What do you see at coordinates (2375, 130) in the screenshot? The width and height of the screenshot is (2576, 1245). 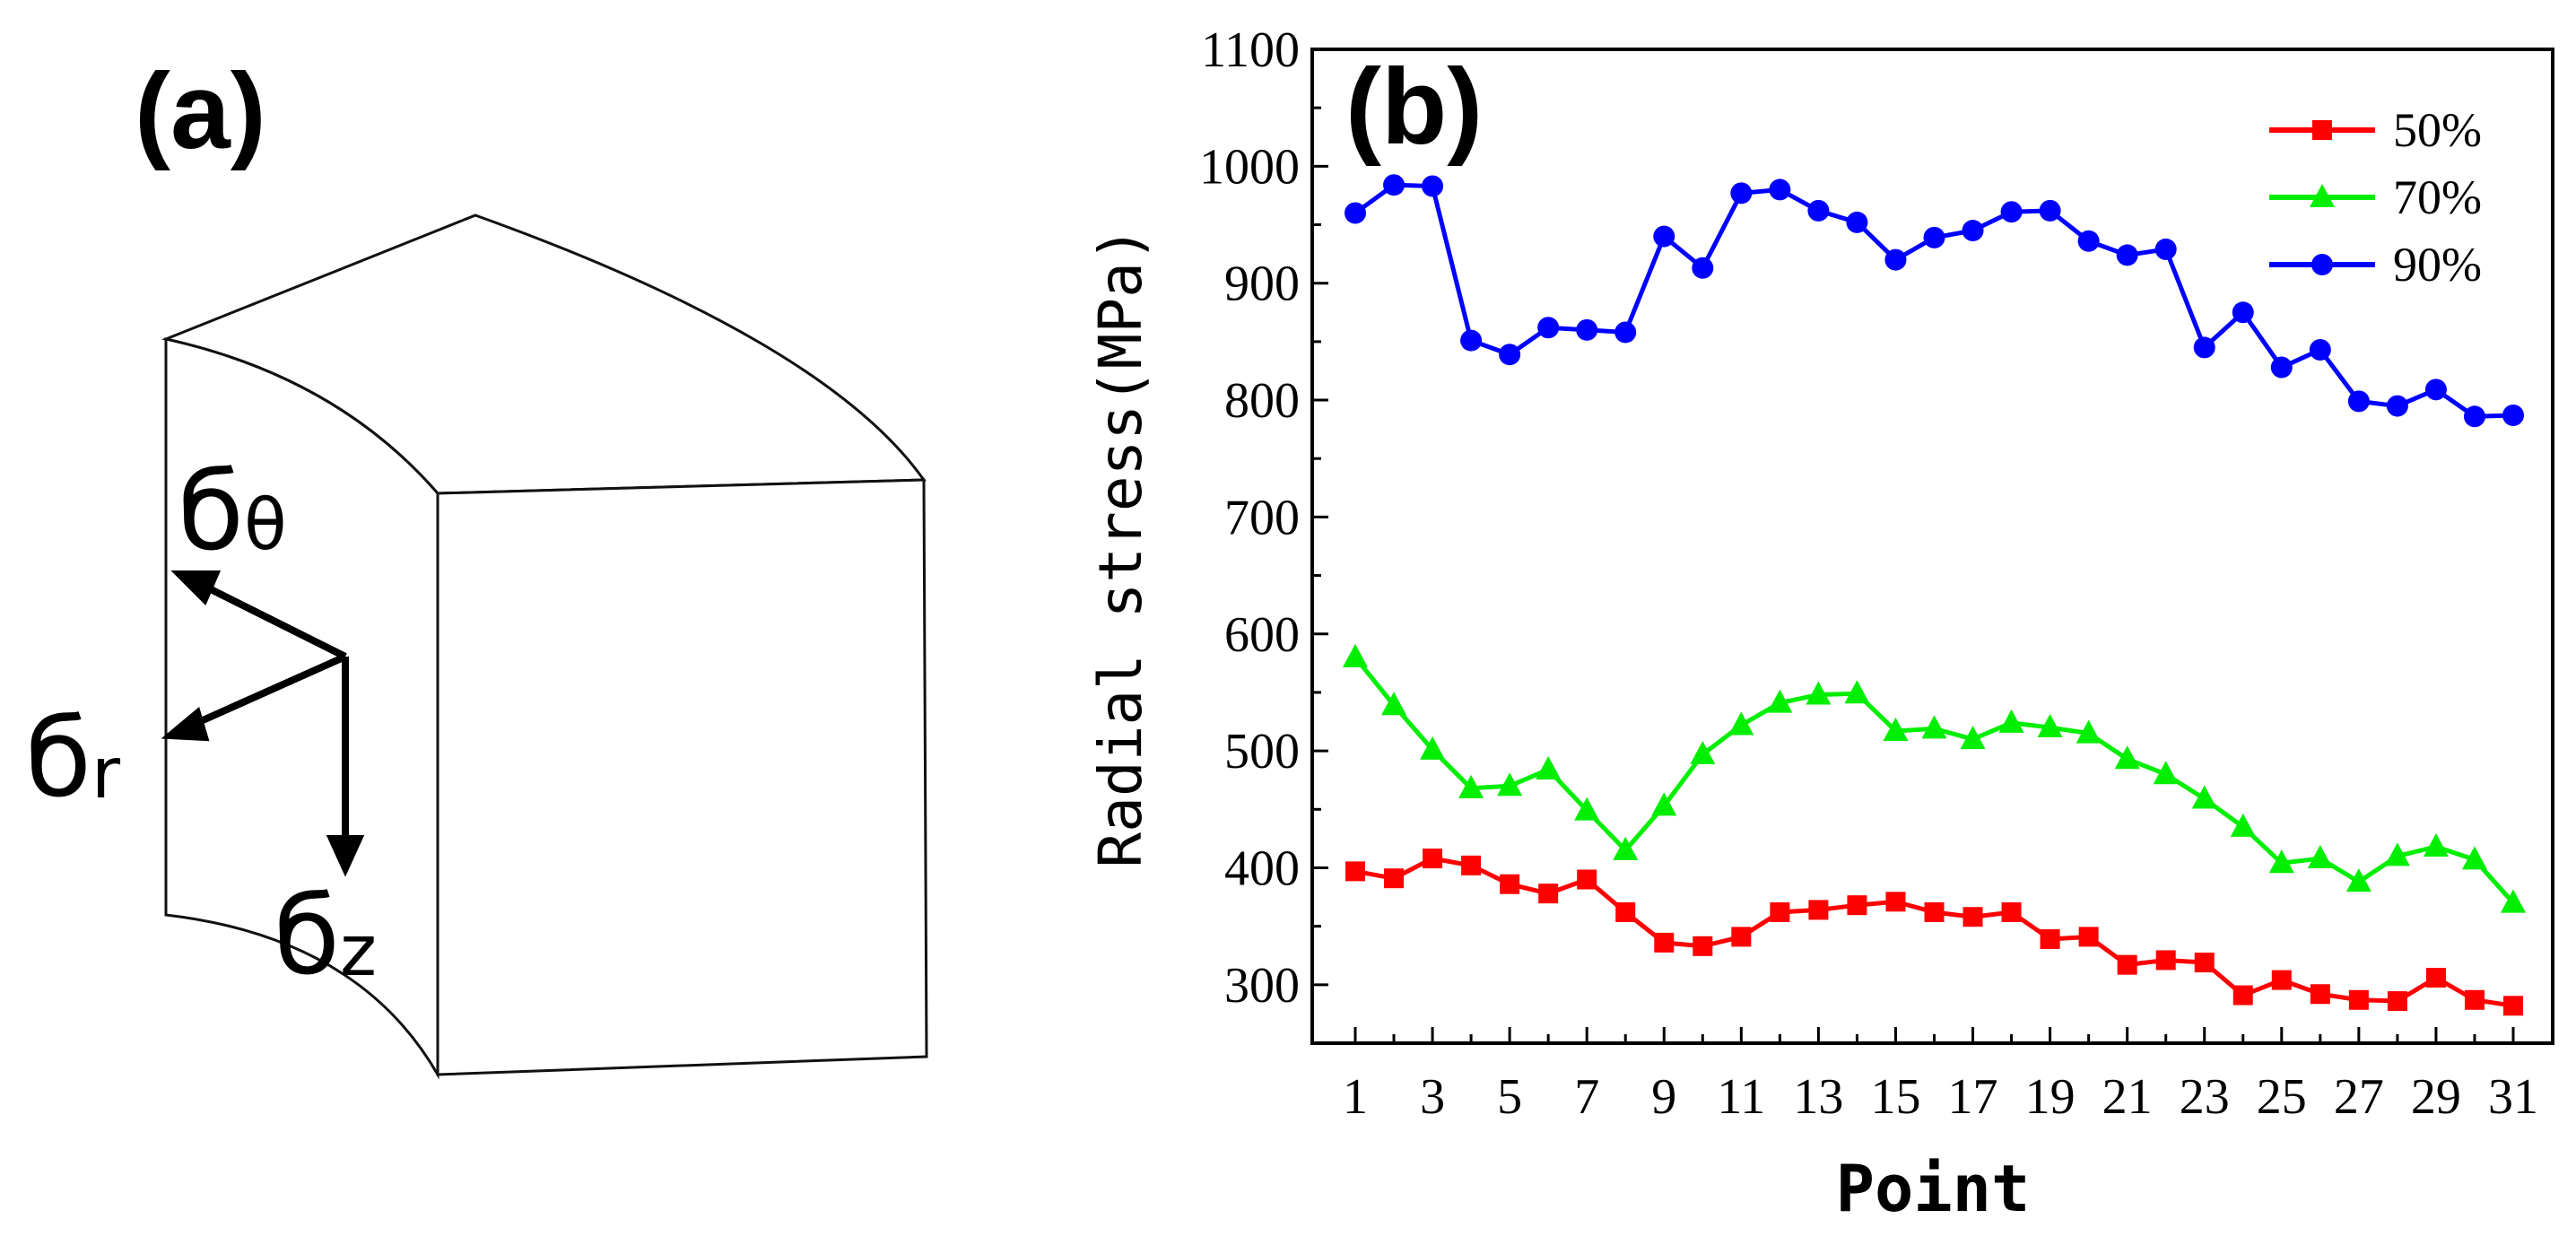 I see `legend-entry: 50%` at bounding box center [2375, 130].